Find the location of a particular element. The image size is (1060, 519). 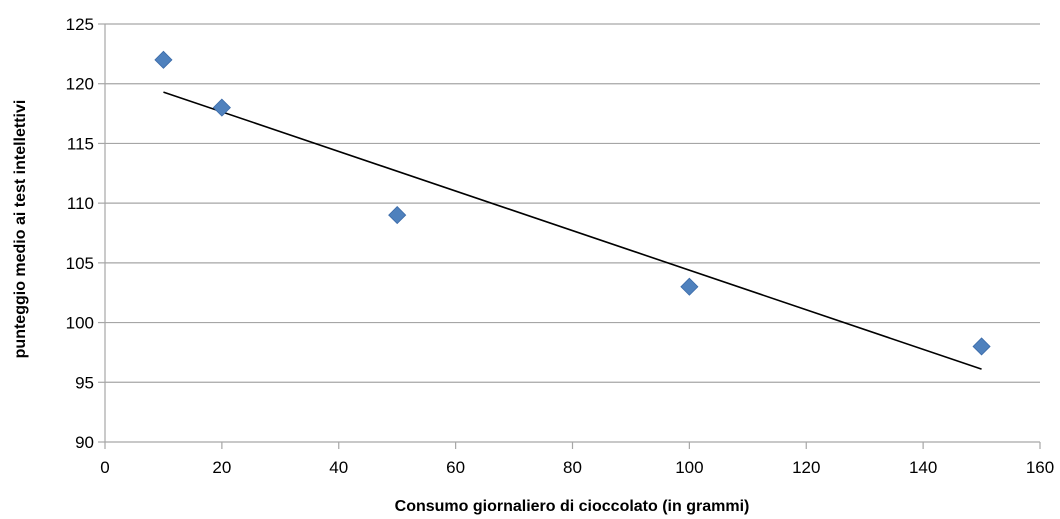

x-tick-label: 80 is located at coordinates (572, 467).